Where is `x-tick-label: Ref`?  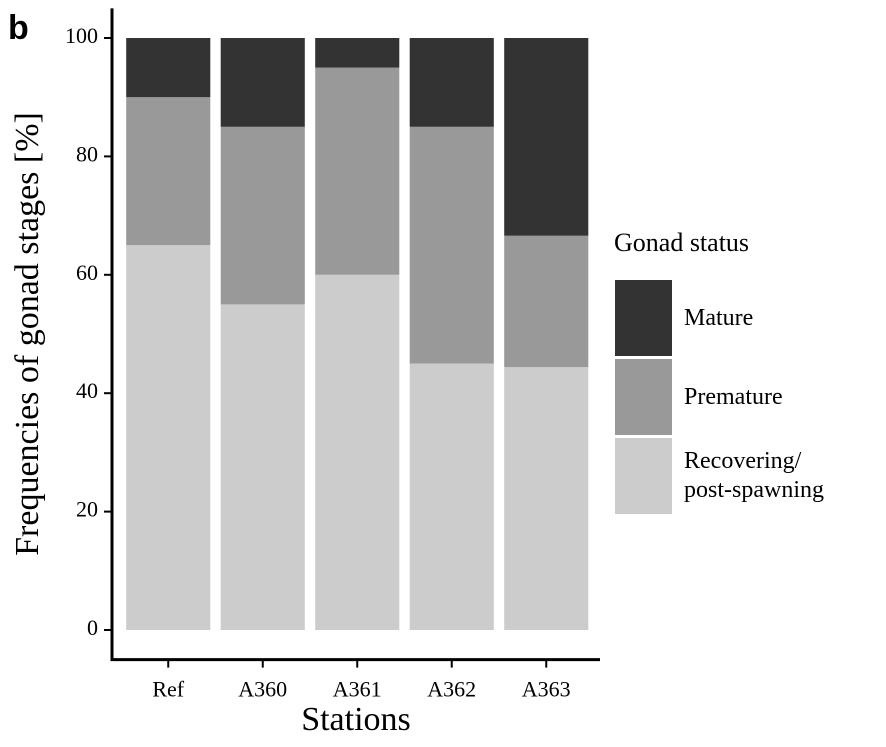 x-tick-label: Ref is located at coordinates (168, 689).